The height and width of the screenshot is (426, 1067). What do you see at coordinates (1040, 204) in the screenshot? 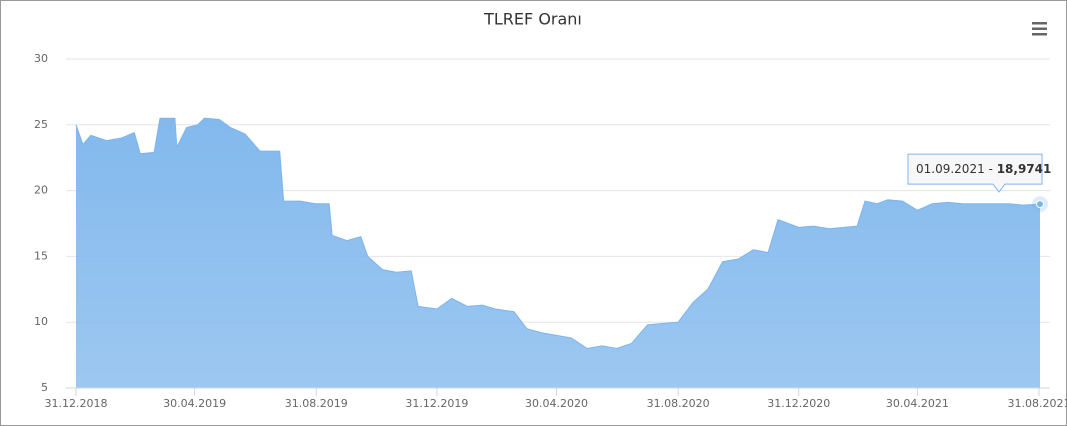
I see `hover-point` at bounding box center [1040, 204].